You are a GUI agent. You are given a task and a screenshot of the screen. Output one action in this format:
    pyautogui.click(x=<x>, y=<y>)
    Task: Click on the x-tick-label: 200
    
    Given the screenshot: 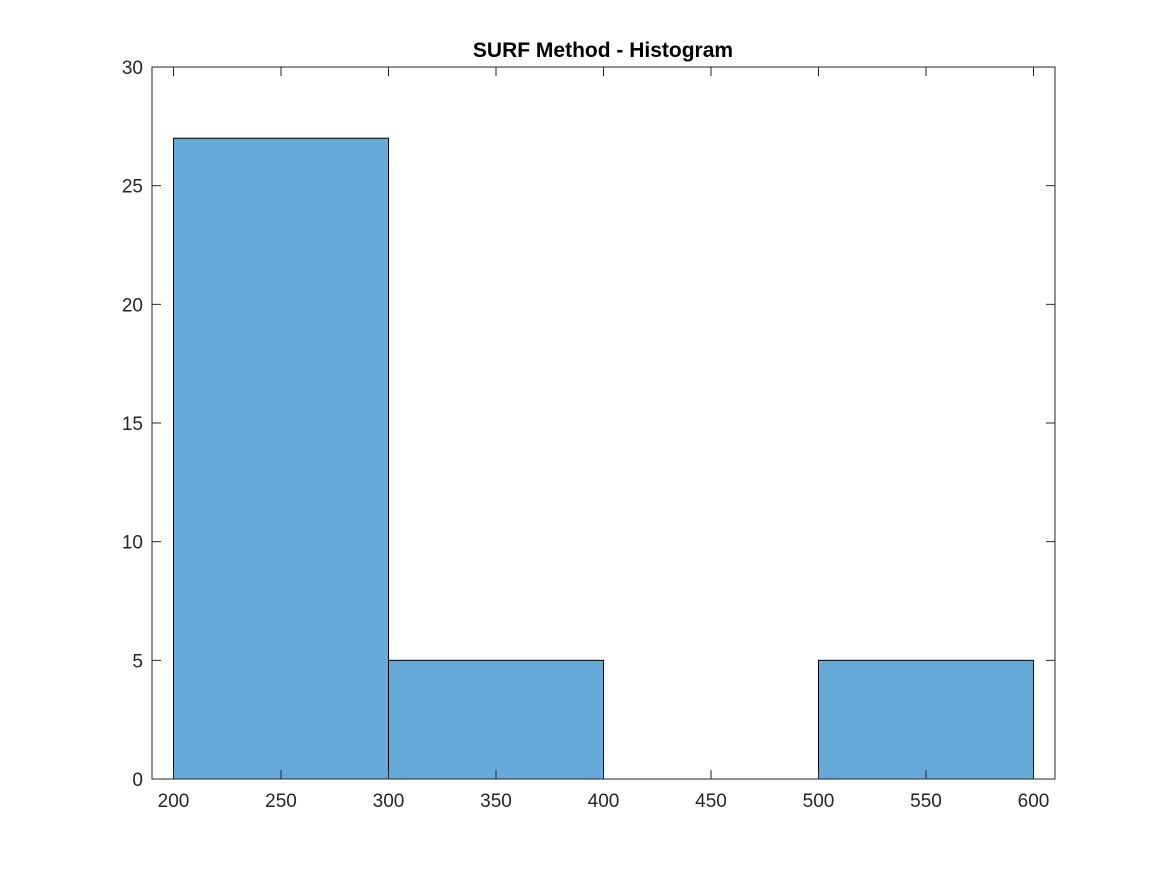 What is the action you would take?
    pyautogui.click(x=174, y=801)
    